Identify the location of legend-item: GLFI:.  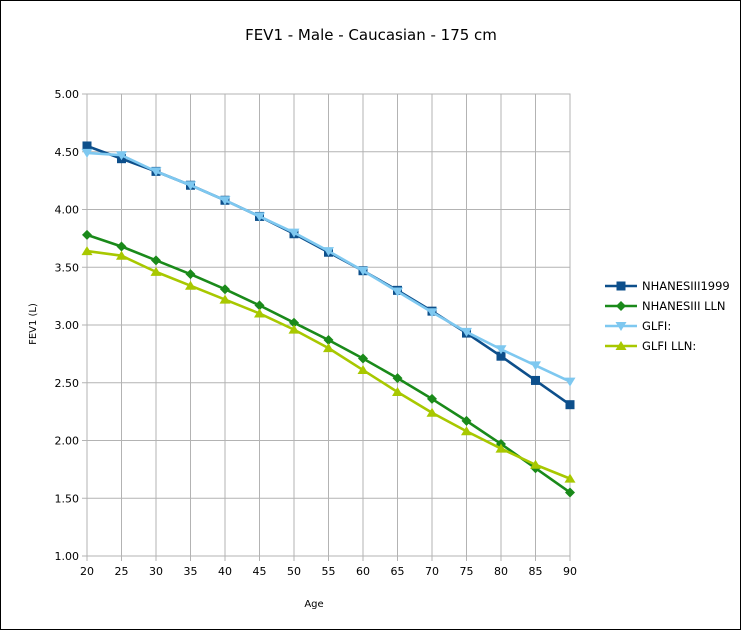
(638, 326).